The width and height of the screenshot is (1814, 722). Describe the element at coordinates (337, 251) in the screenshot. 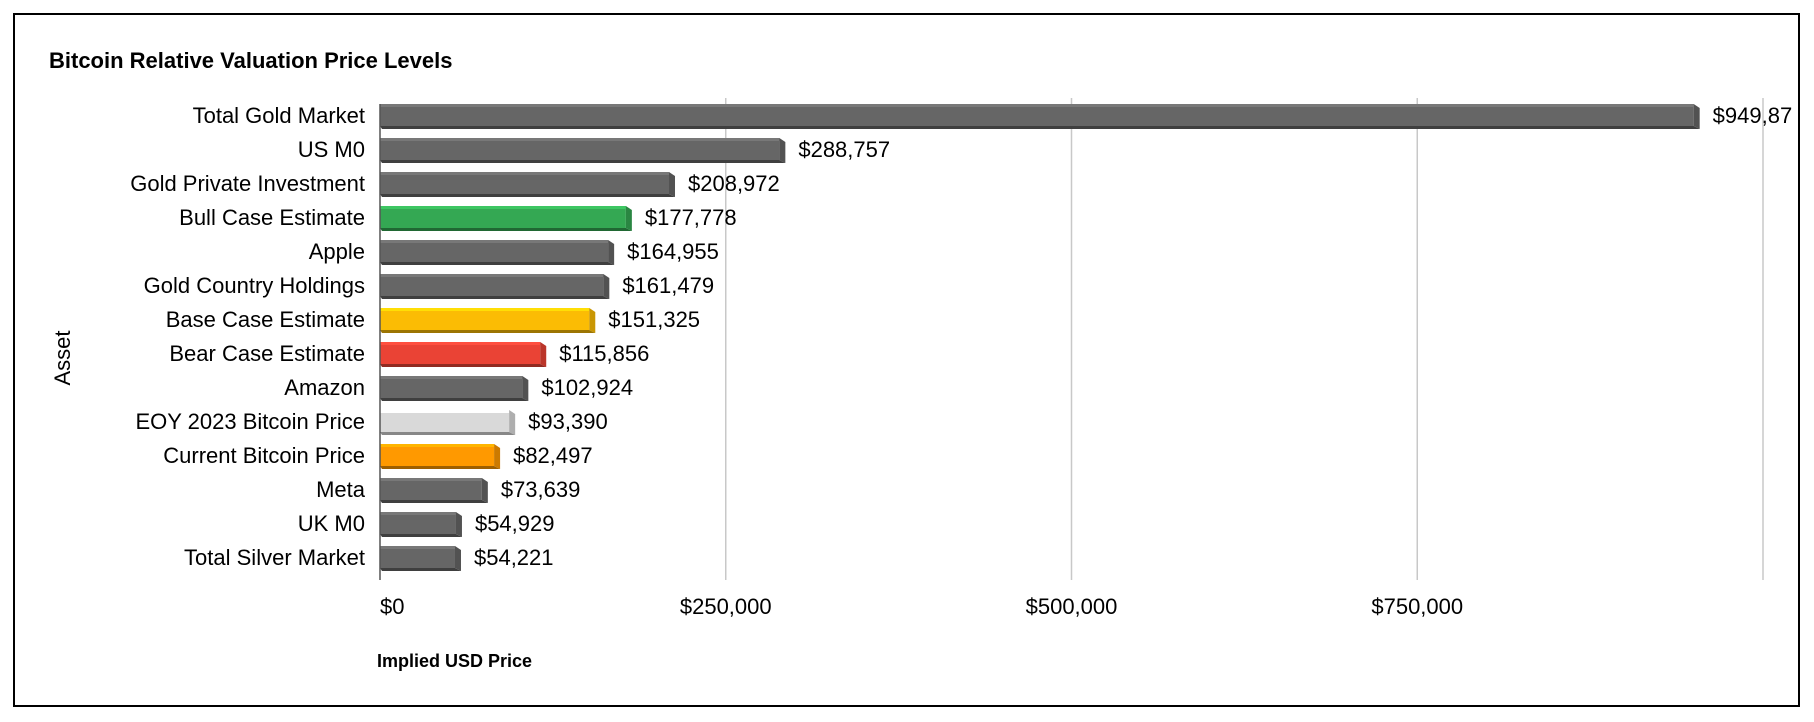

I see `category-label: Apple` at that location.